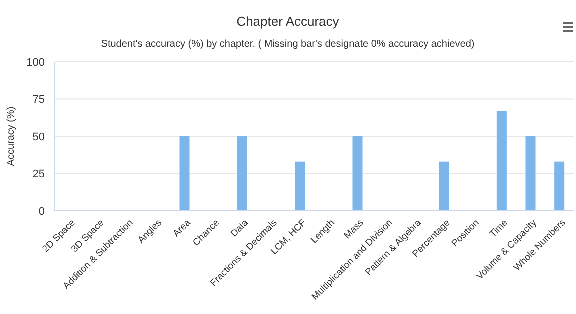  Describe the element at coordinates (35, 62) in the screenshot. I see `y-tick-label: 100` at that location.